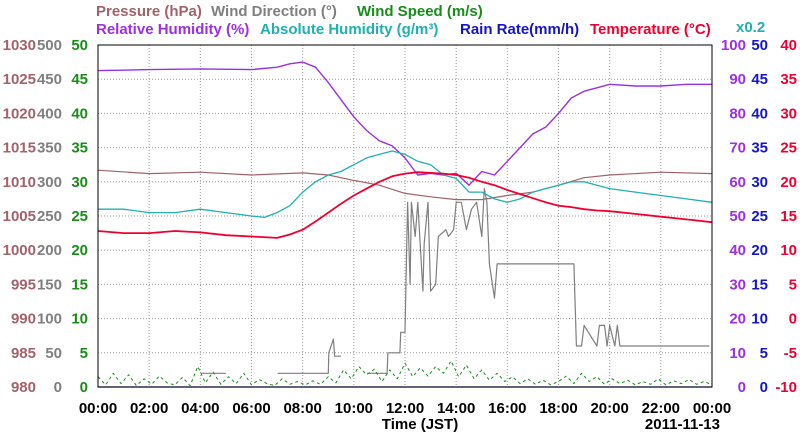 This screenshot has height=434, width=800. I want to click on legend-item: Relative Humidity (%), so click(172, 29).